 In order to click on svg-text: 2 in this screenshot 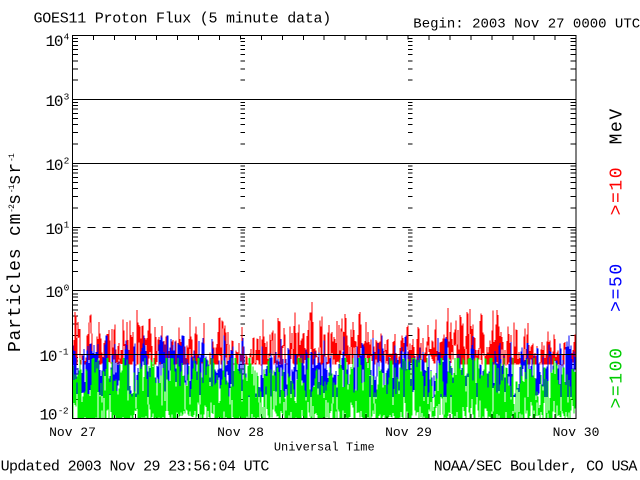, I will do `click(67, 161)`.